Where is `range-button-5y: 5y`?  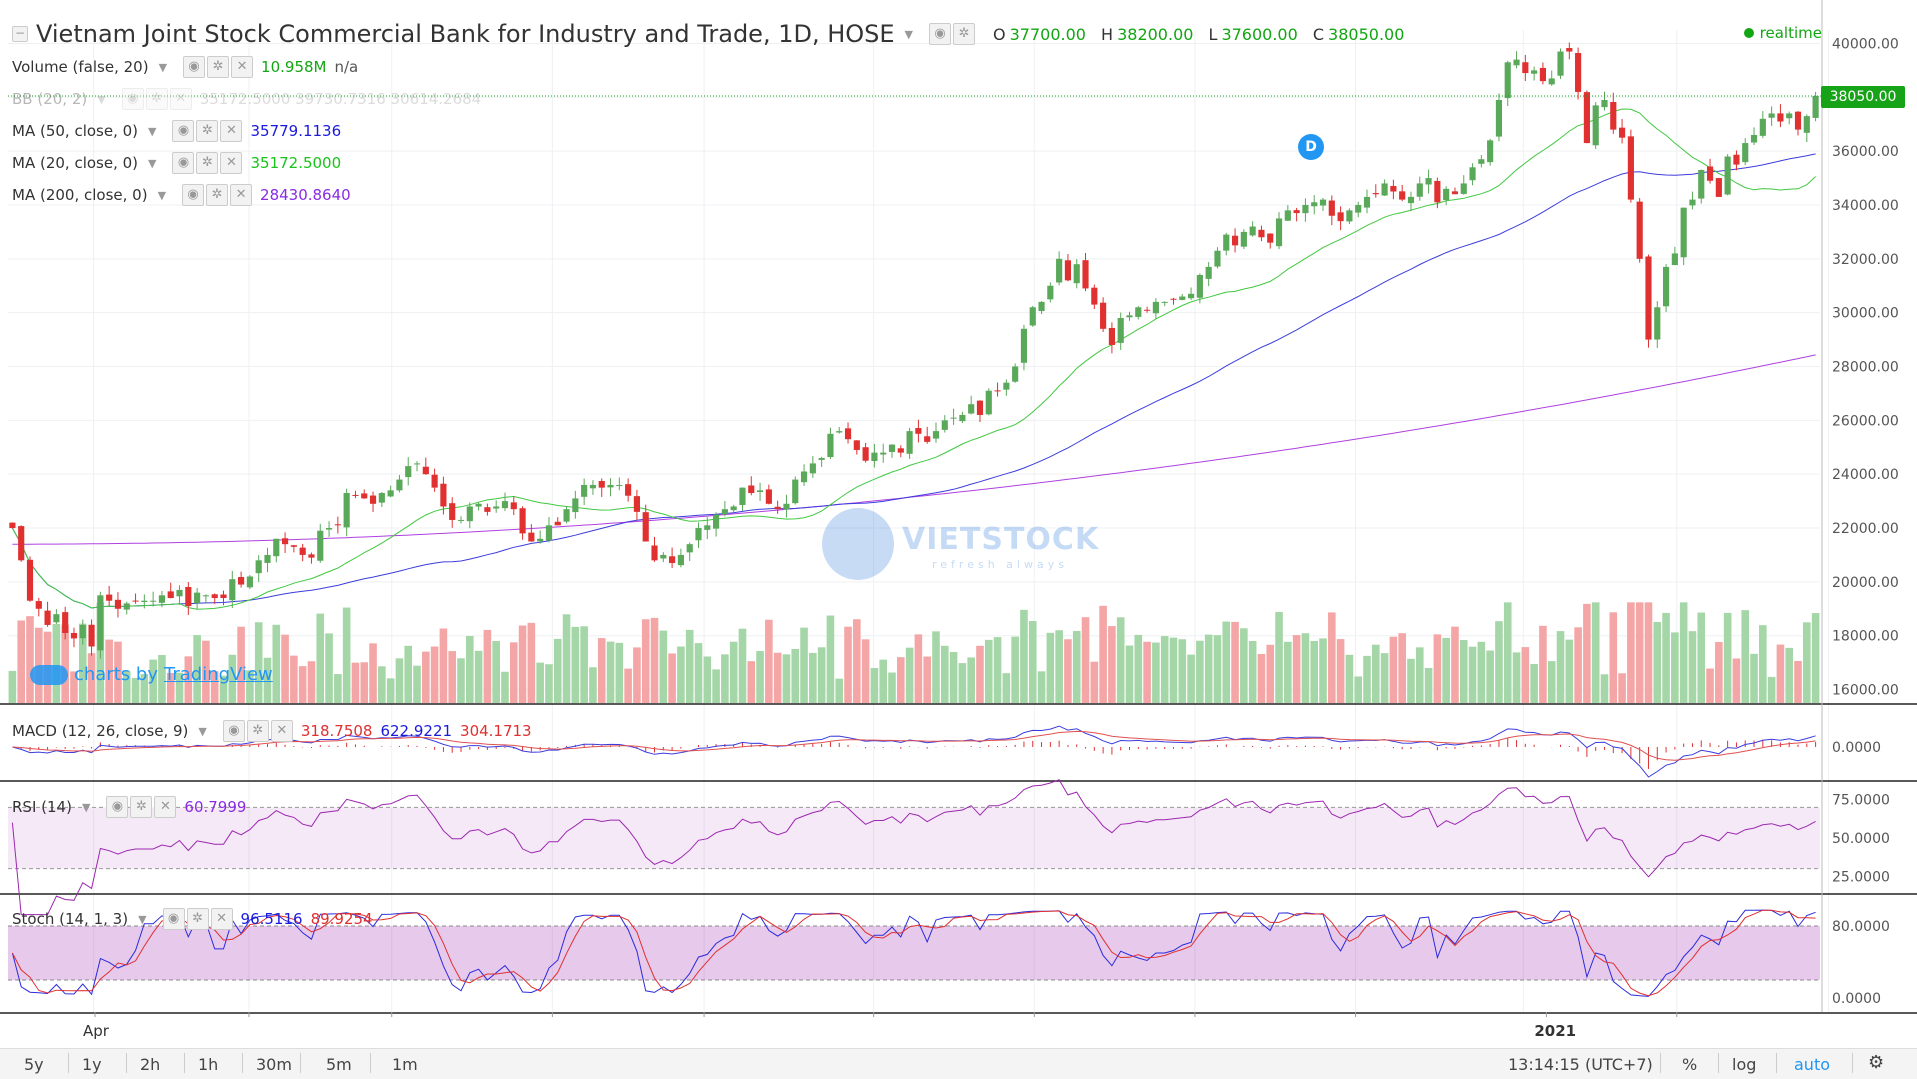
range-button-5y: 5y is located at coordinates (34, 1064).